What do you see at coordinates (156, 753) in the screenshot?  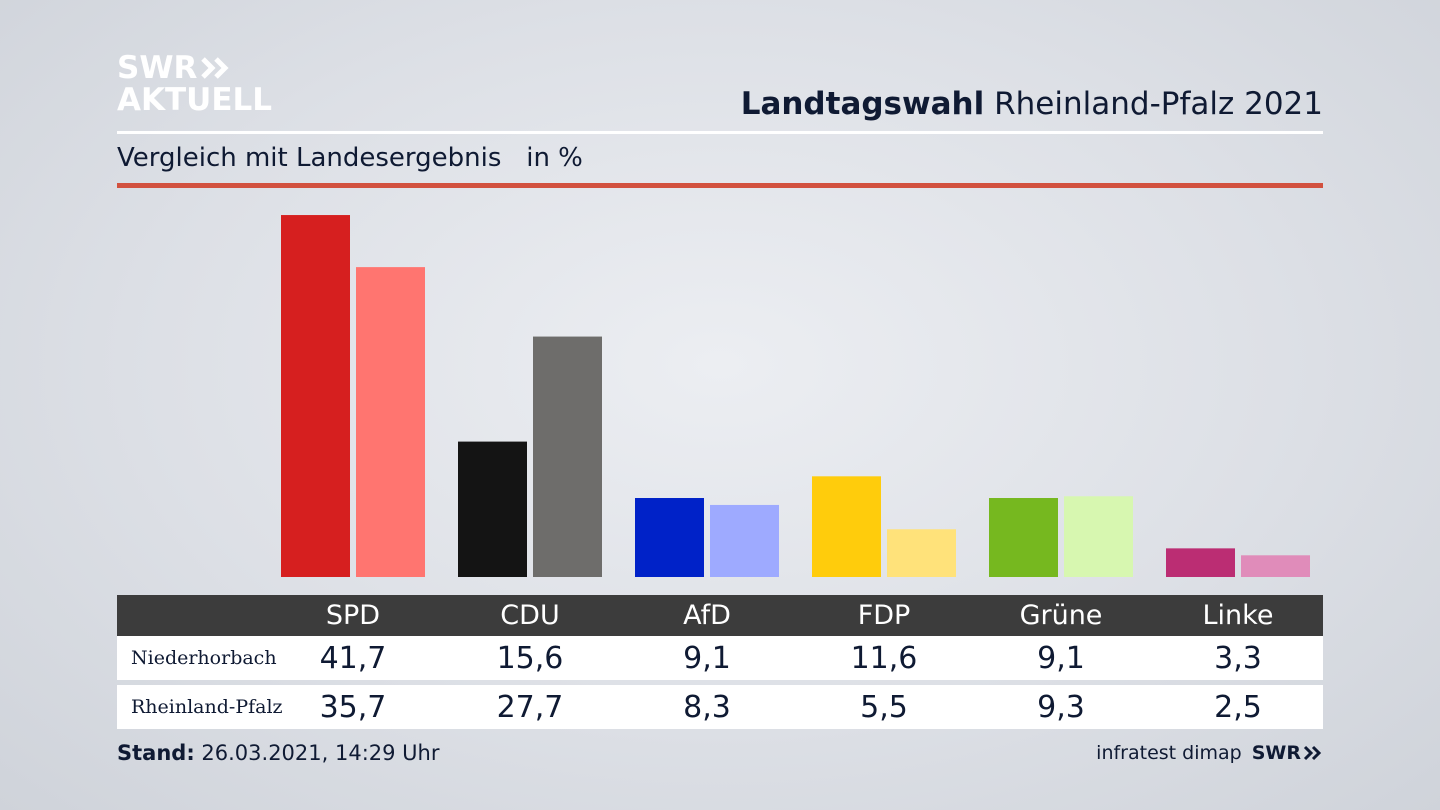 I see `stand-label: Stand:` at bounding box center [156, 753].